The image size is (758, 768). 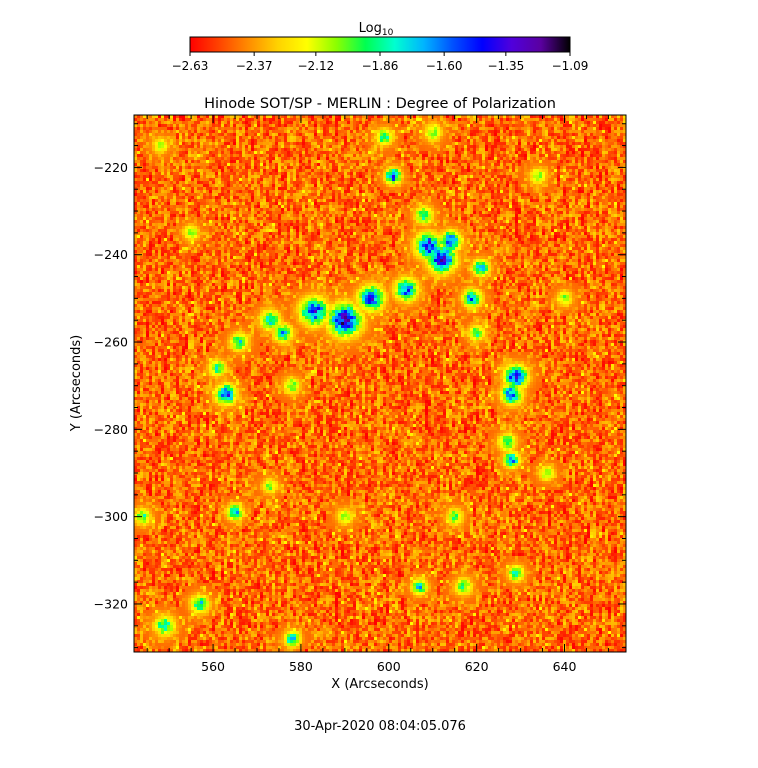 I want to click on colorbar-tick-label: −2.37, so click(x=254, y=66).